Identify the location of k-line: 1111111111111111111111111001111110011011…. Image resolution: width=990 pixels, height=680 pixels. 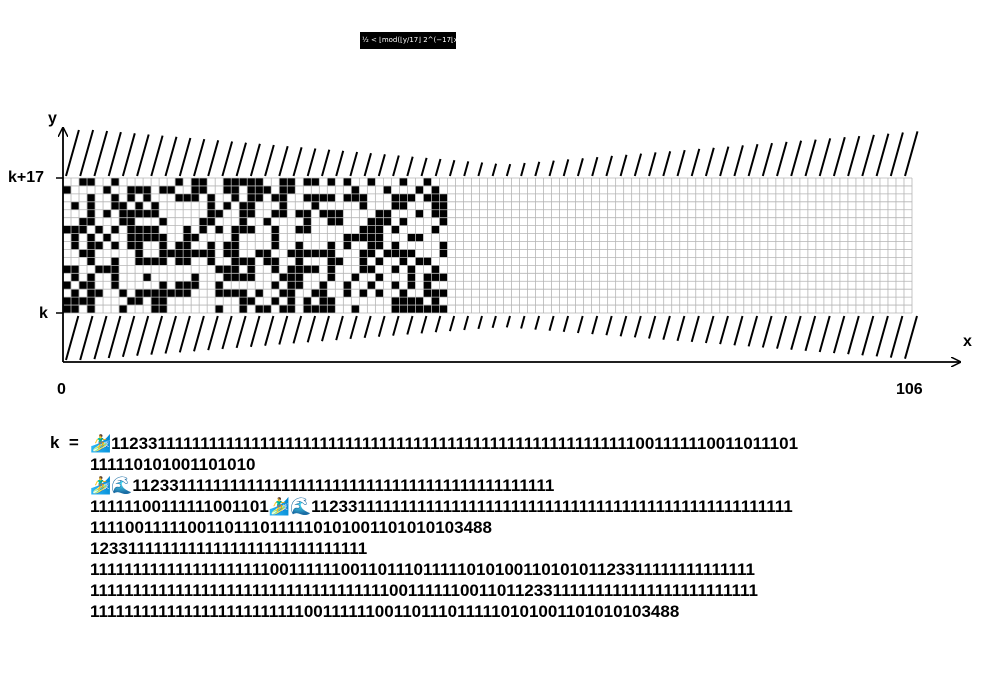
(385, 611).